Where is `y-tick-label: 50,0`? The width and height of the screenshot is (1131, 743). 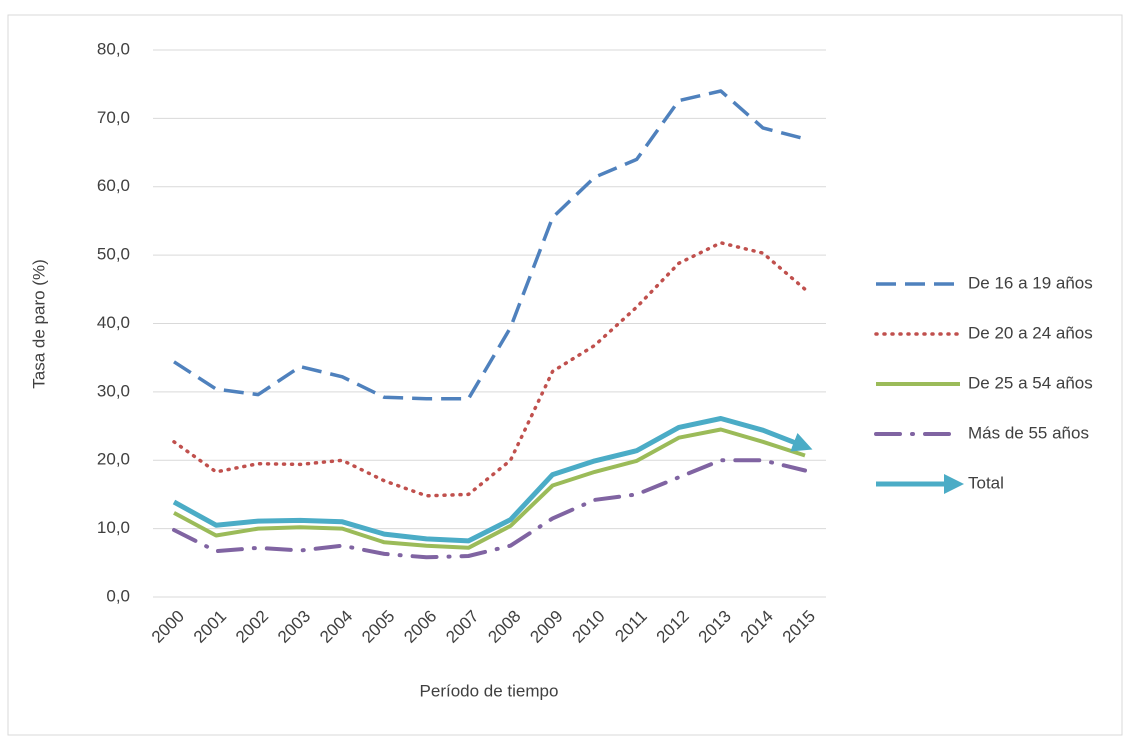 y-tick-label: 50,0 is located at coordinates (113, 254).